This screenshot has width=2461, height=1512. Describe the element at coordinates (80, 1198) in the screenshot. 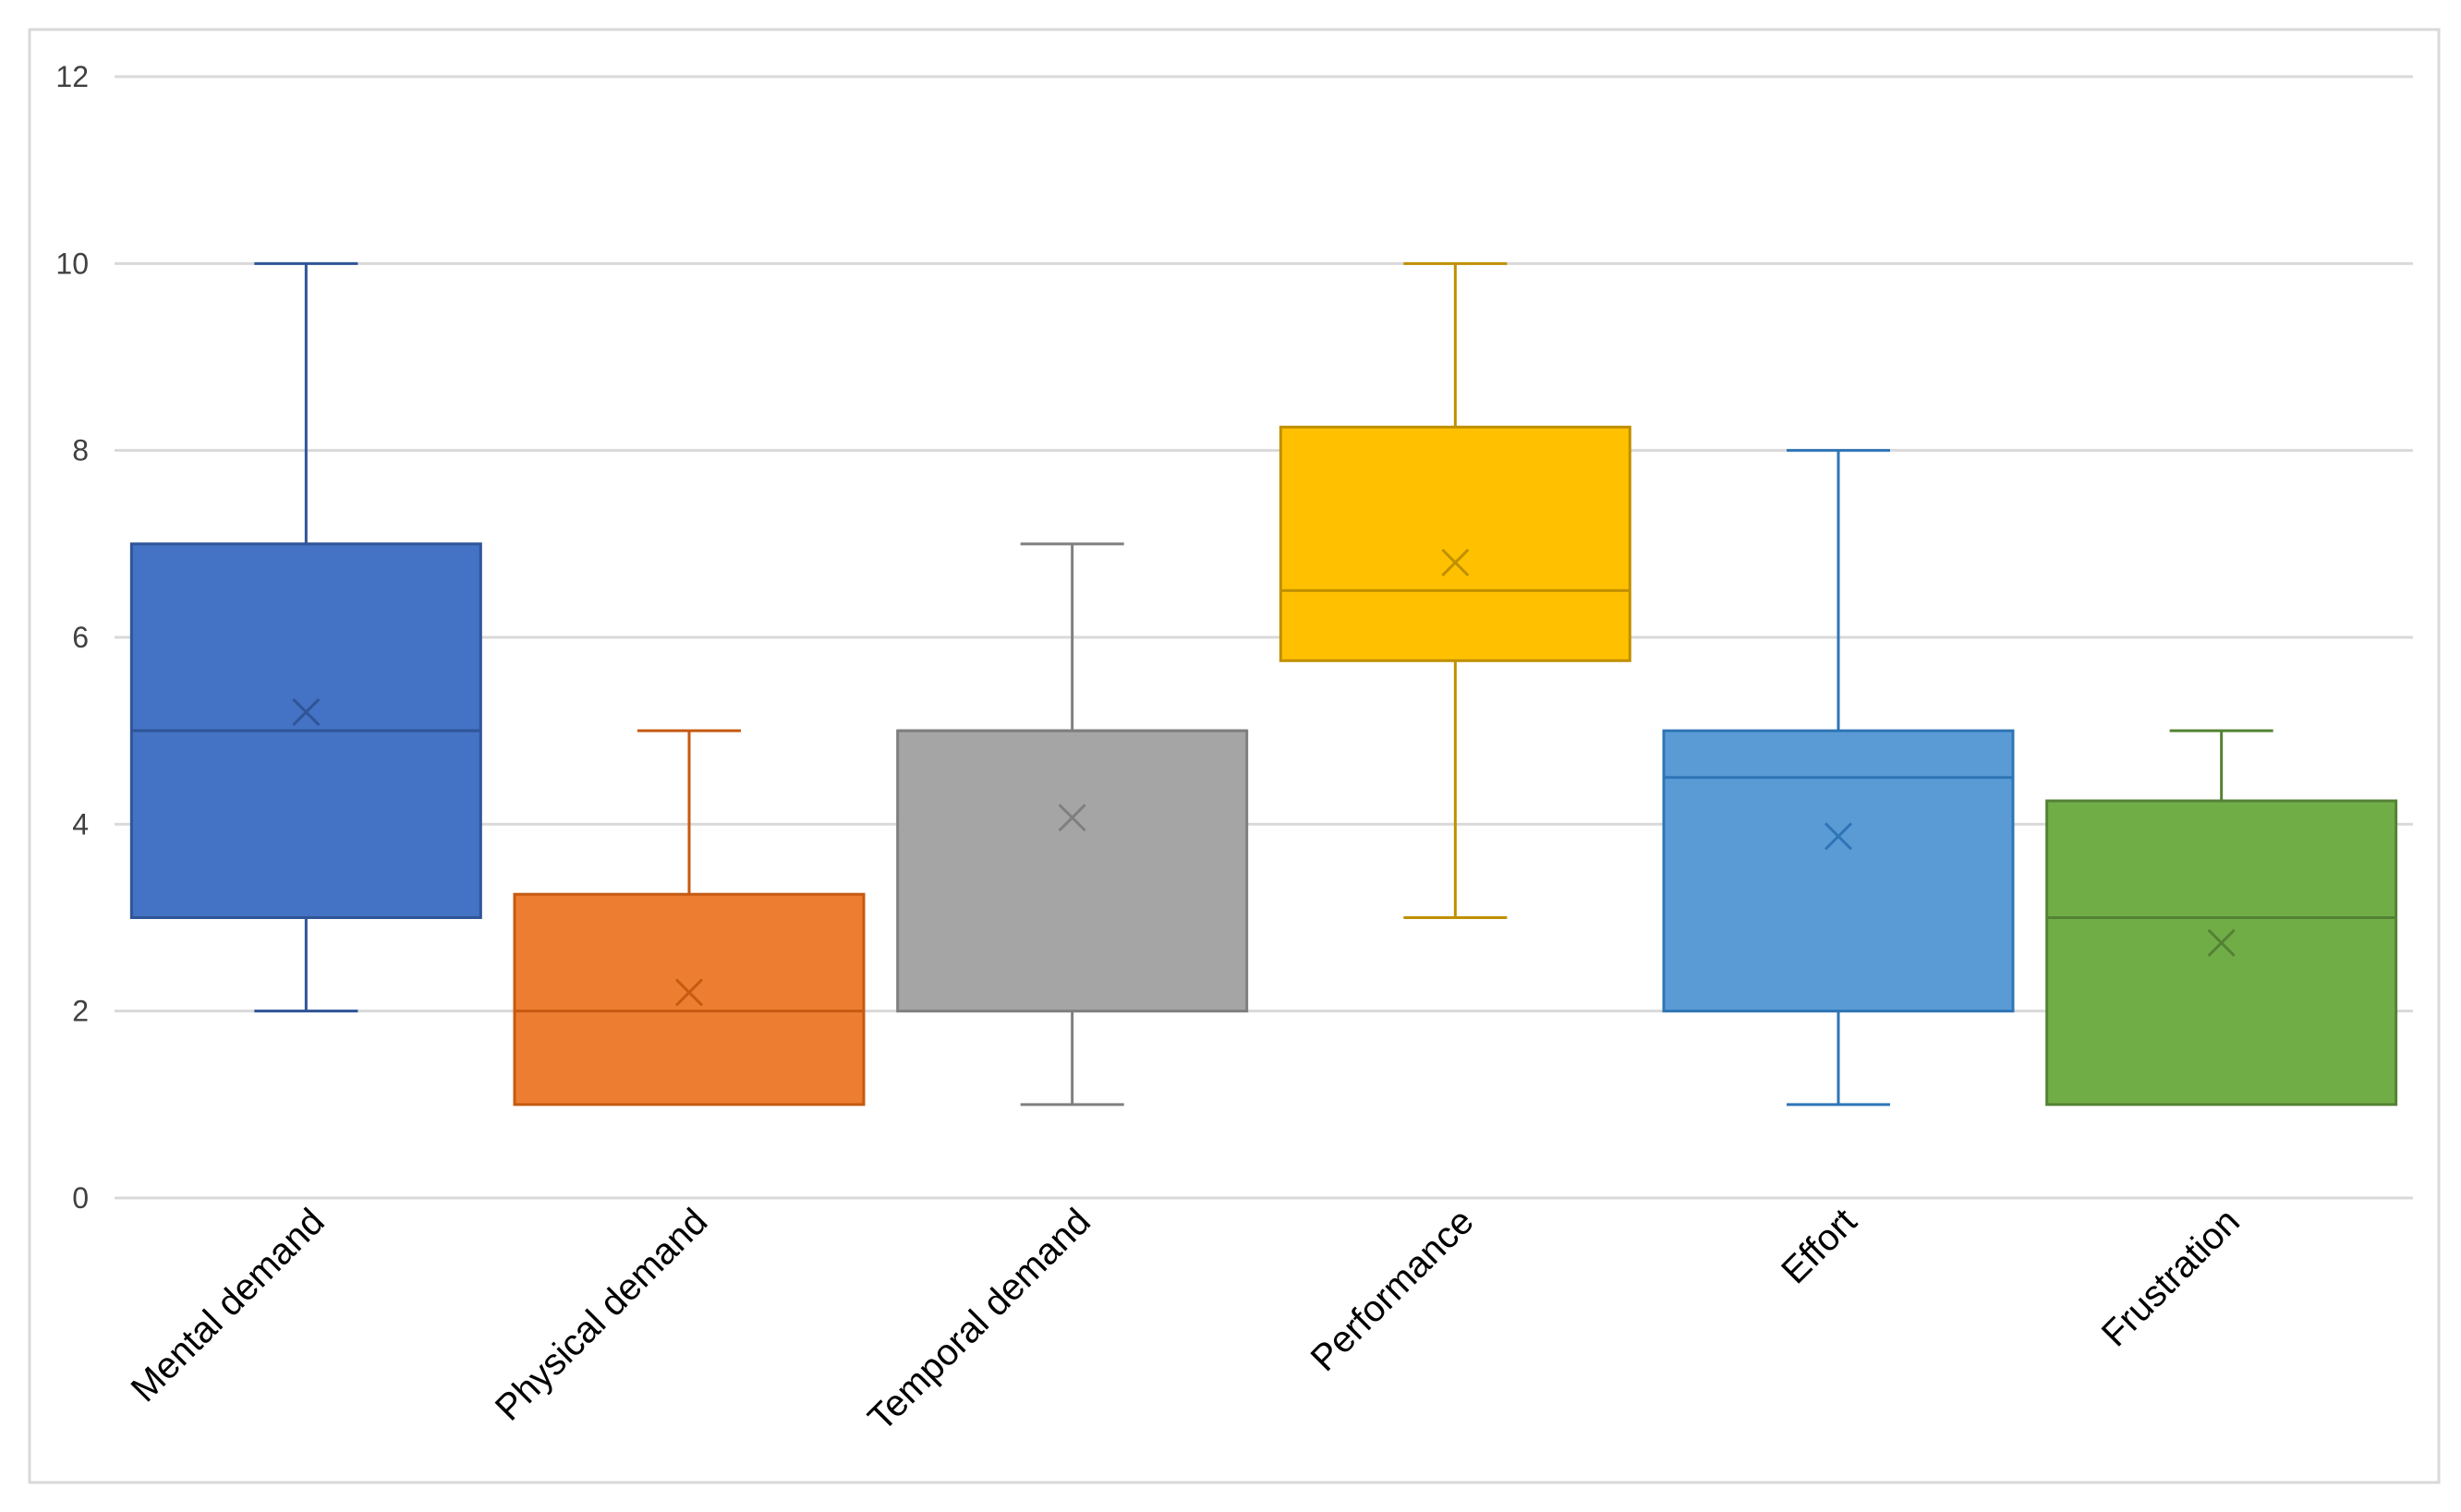

I see `y-tick-label: 0` at that location.